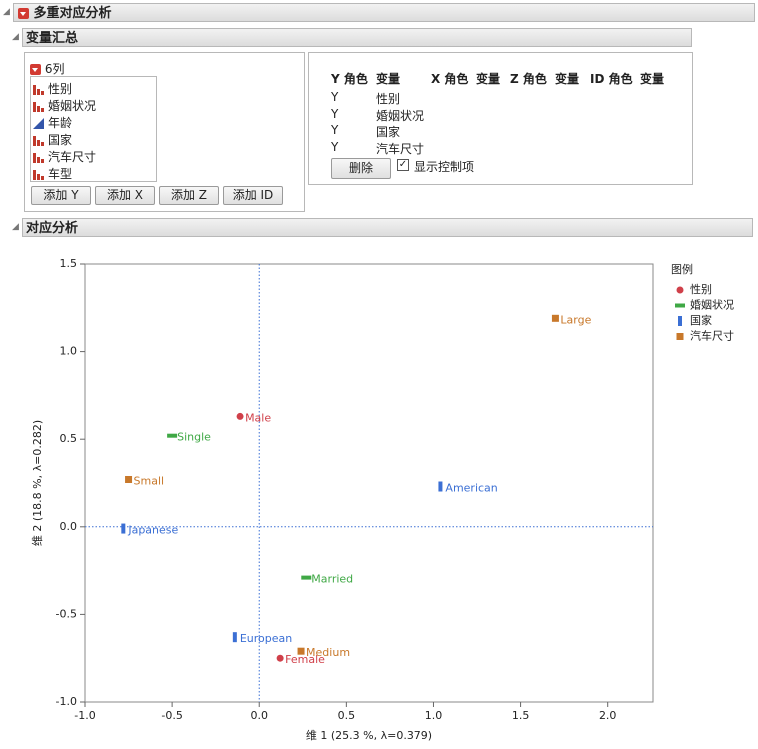 The image size is (758, 749). What do you see at coordinates (712, 305) in the screenshot?
I see `legend-label: 婚姻状况` at bounding box center [712, 305].